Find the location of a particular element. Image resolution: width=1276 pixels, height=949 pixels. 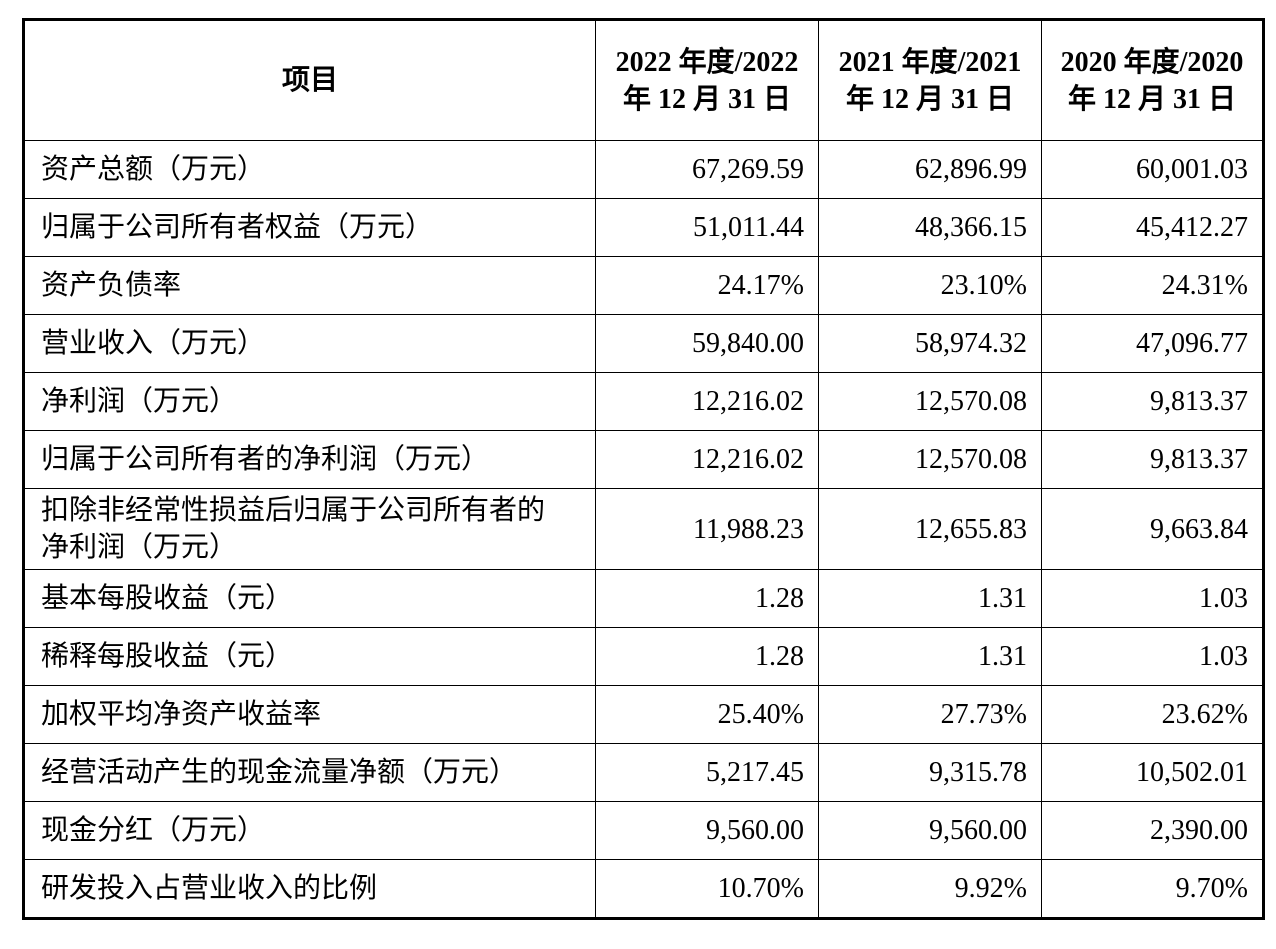

value-cell: 2,390.00 is located at coordinates (1152, 830).